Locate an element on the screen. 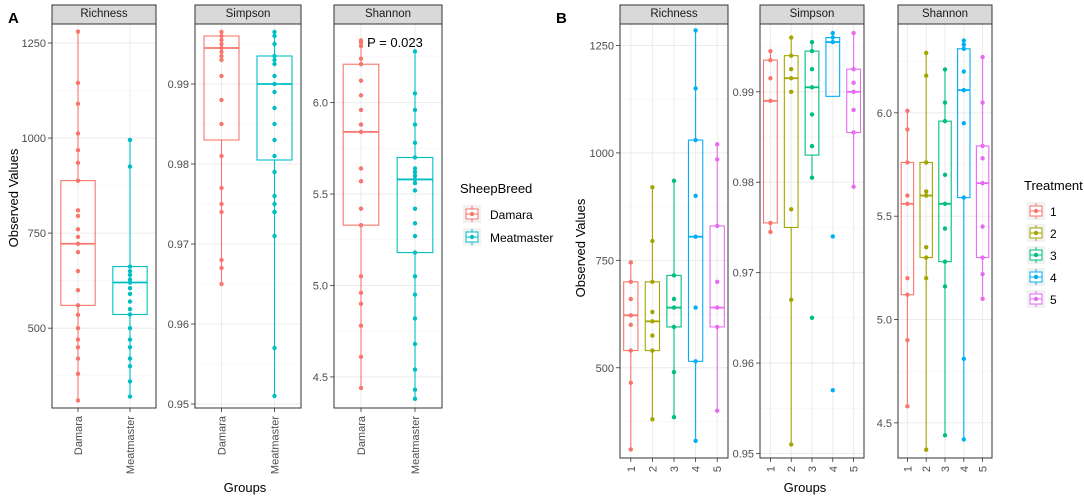 The height and width of the screenshot is (498, 1084). y-tick-label: 1000 is located at coordinates (34, 139).